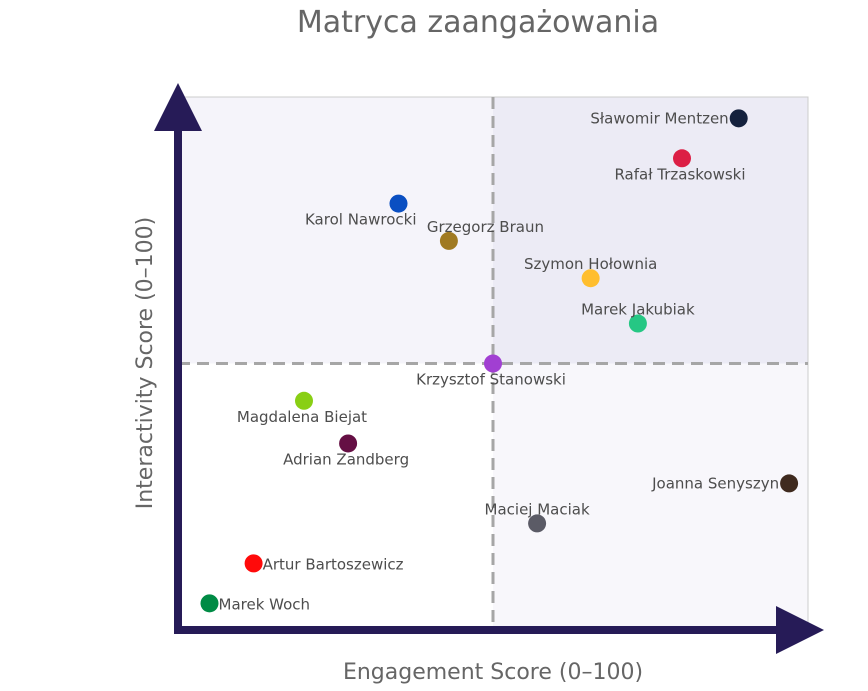 This screenshot has height=691, width=868. Describe the element at coordinates (348, 443) in the screenshot. I see `point-adrian-zandberg` at that location.